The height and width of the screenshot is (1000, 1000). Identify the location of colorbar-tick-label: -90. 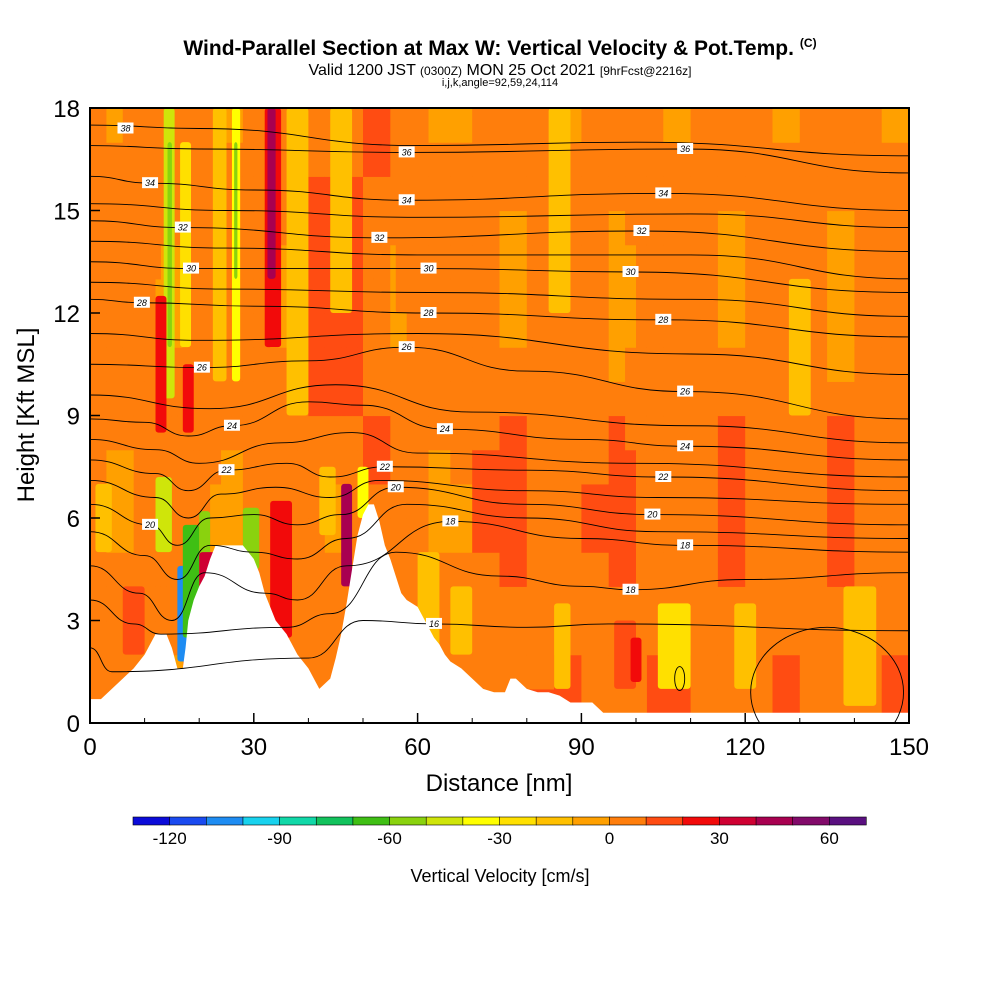
(279, 838).